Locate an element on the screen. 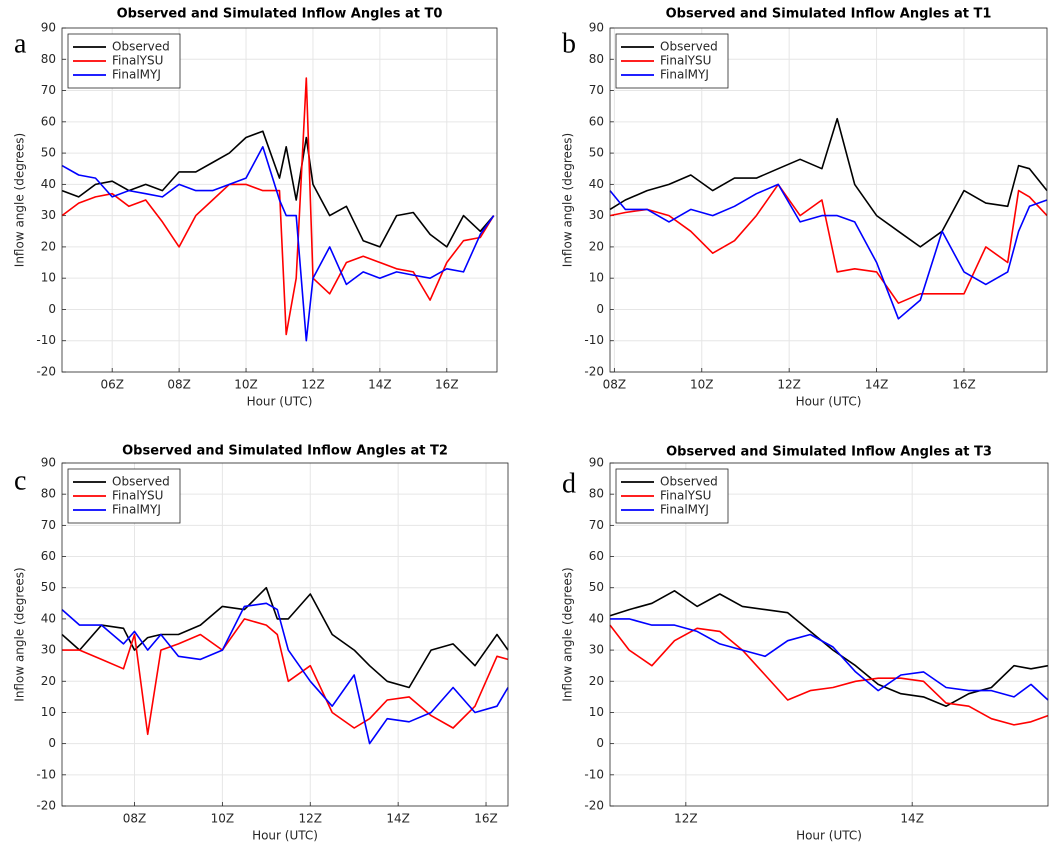 The image size is (1051, 849). panel-label: c is located at coordinates (20, 480).